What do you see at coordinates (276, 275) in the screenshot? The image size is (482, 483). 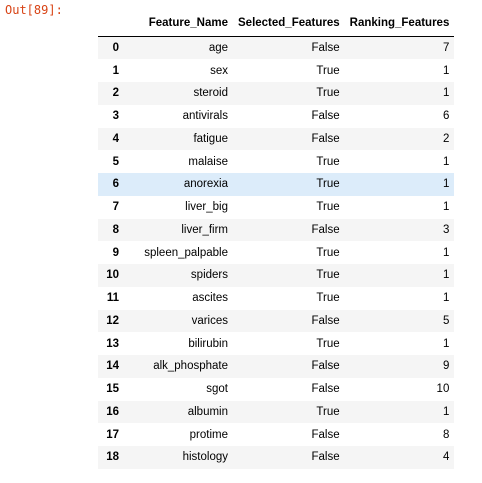 I see `table-row: 10 spiders True 1` at bounding box center [276, 275].